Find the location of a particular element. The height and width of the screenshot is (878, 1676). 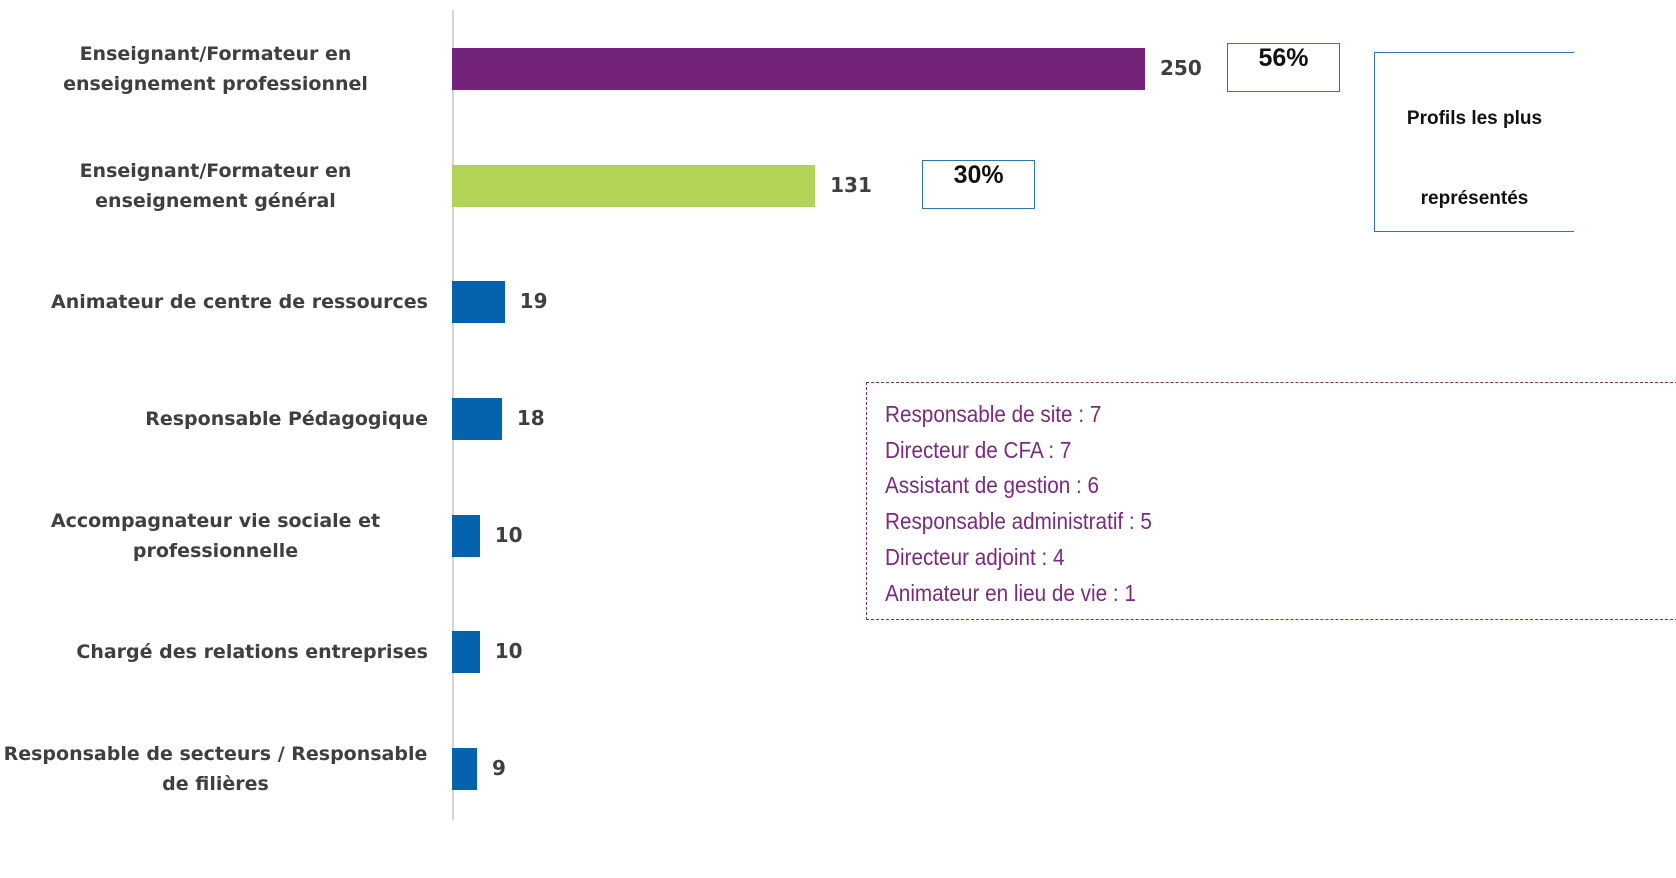

share-box: 30% is located at coordinates (979, 184).